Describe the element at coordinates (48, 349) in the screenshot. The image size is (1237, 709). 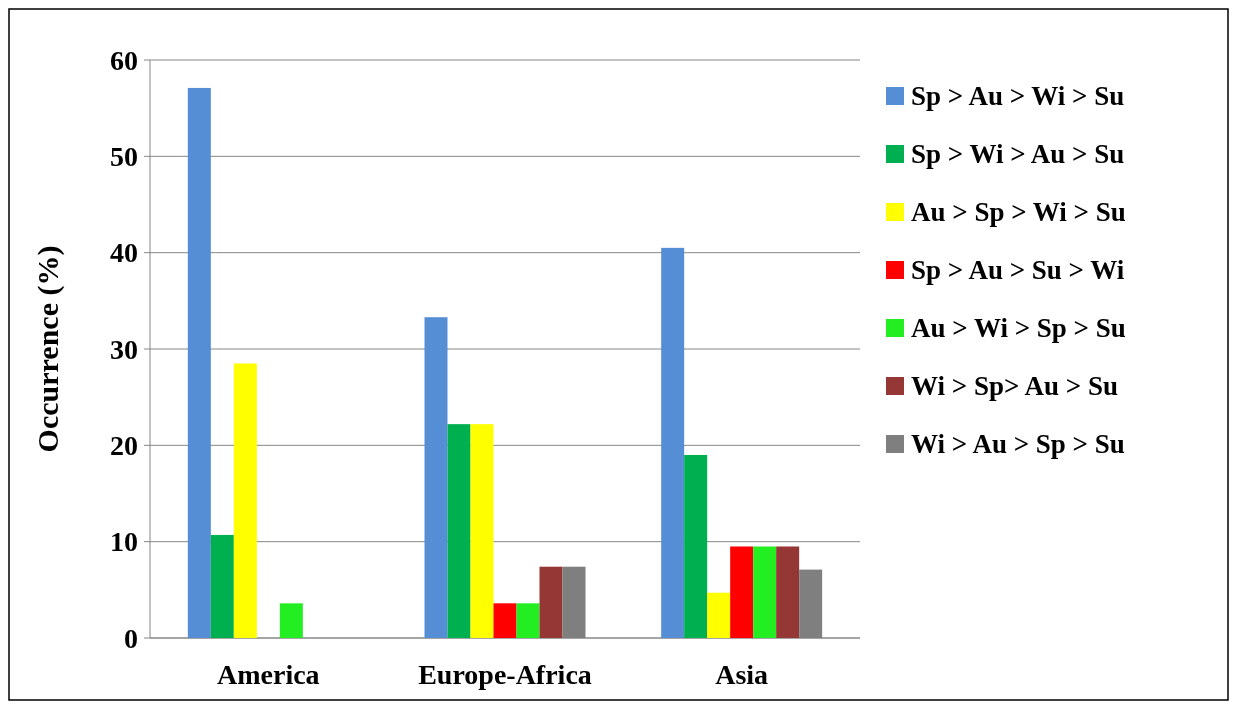
I see `y-axis-title: Occurrence (%)` at that location.